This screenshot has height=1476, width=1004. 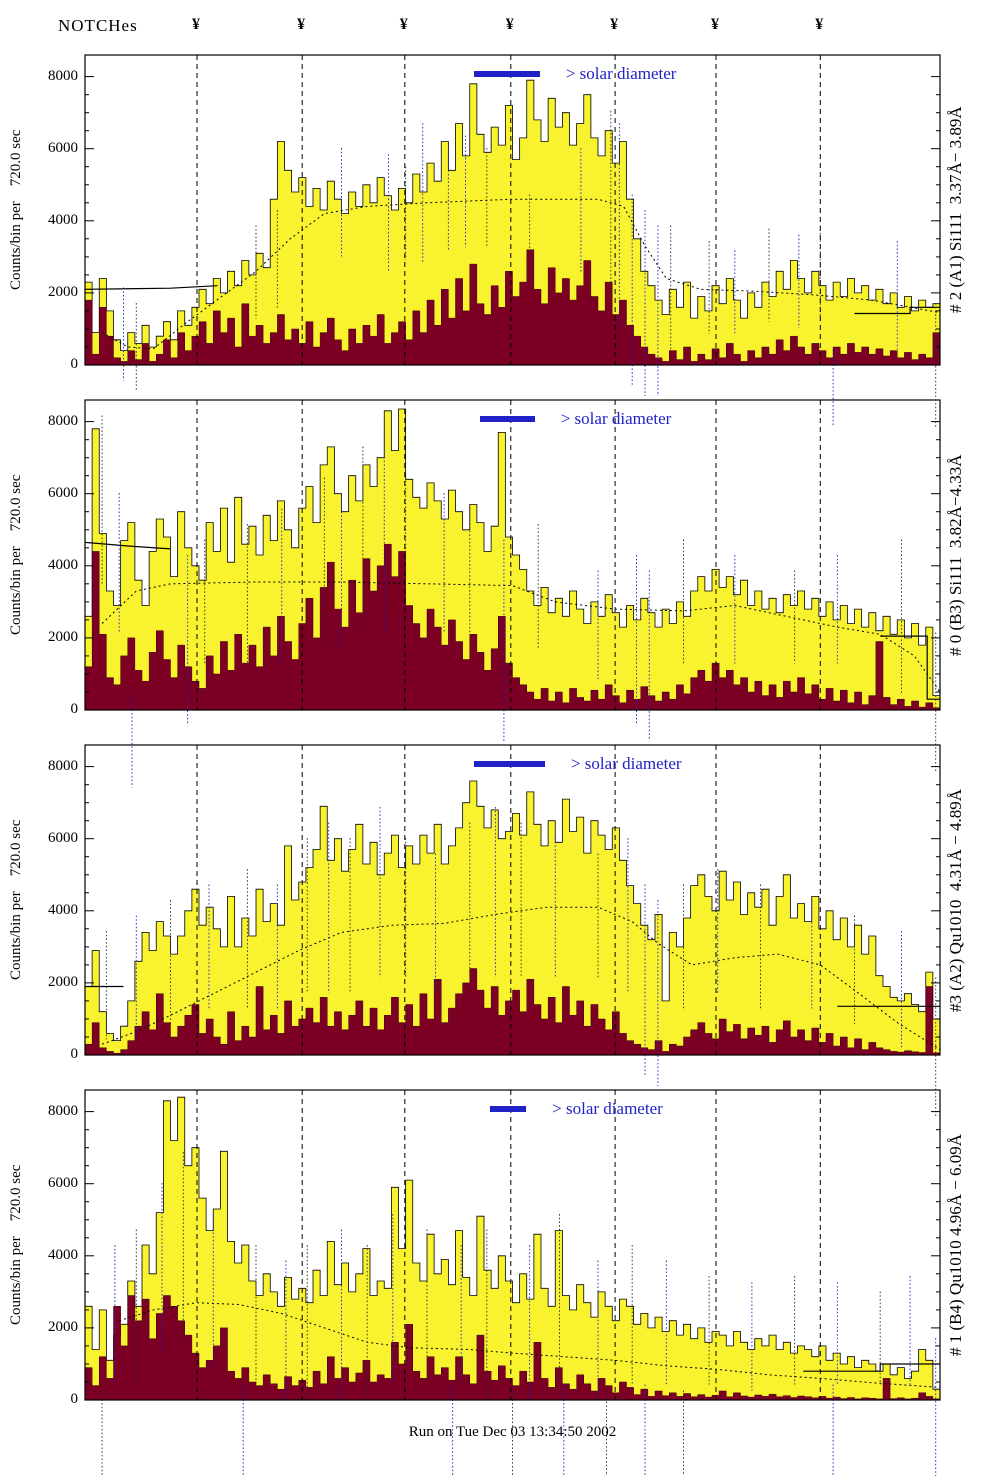 I want to click on channel-label: #3 (A2) Qu1010 4.31Å − 4.89Å, so click(x=955, y=900).